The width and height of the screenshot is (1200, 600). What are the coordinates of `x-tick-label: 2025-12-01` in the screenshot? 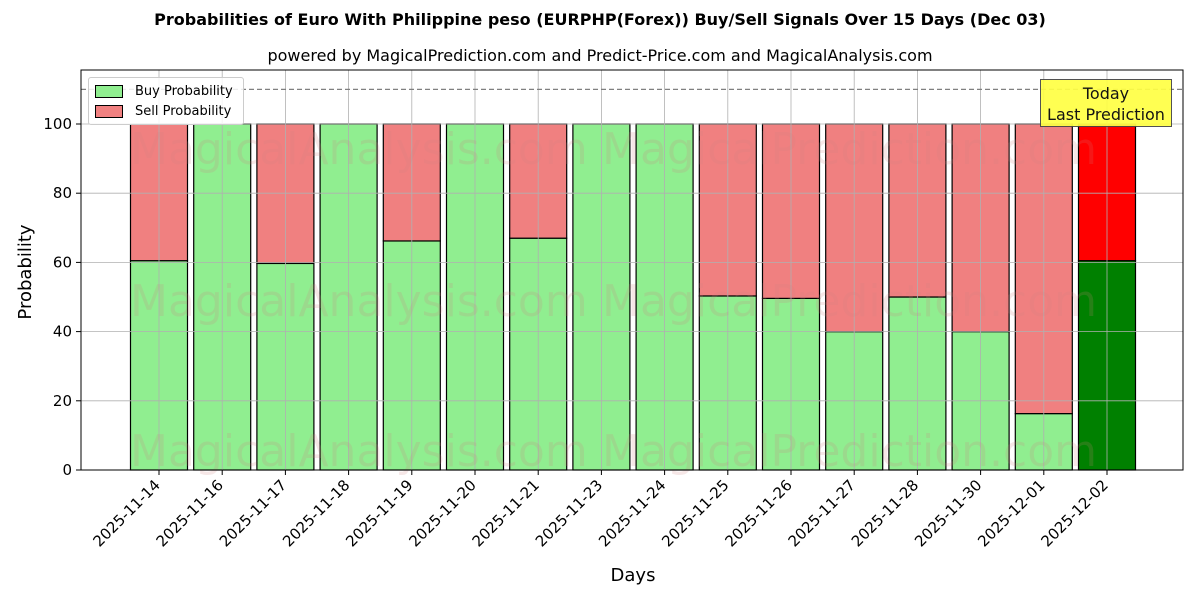 It's located at (1011, 513).